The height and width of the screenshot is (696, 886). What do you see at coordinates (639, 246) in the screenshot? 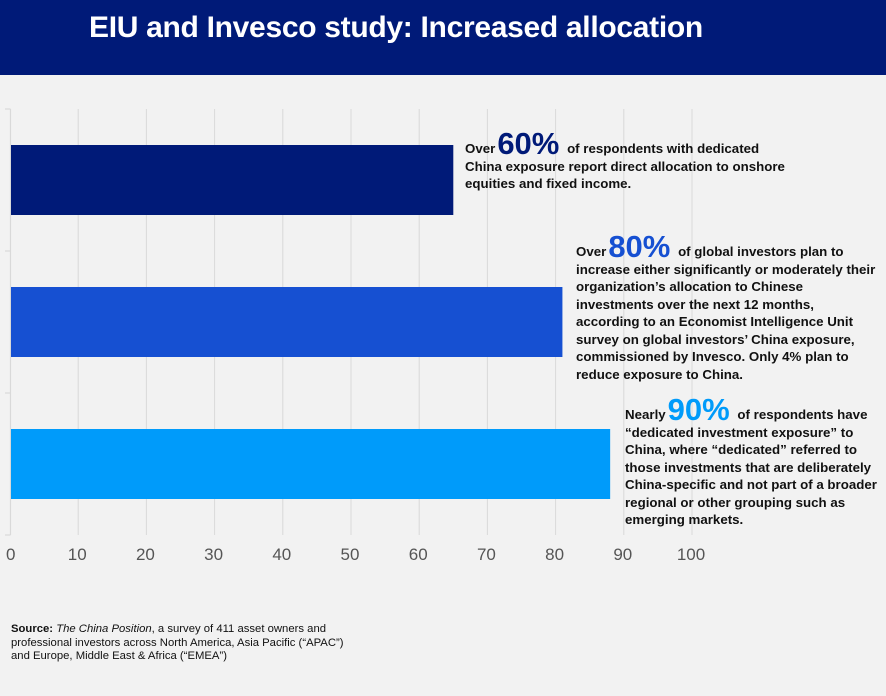
I see `callout-percent: 80%` at bounding box center [639, 246].